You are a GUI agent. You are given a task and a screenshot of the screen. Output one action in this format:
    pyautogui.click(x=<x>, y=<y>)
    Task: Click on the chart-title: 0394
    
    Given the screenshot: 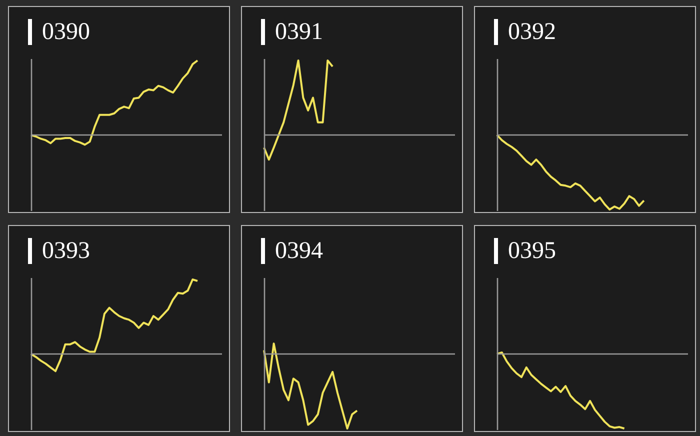 What is the action you would take?
    pyautogui.click(x=299, y=251)
    